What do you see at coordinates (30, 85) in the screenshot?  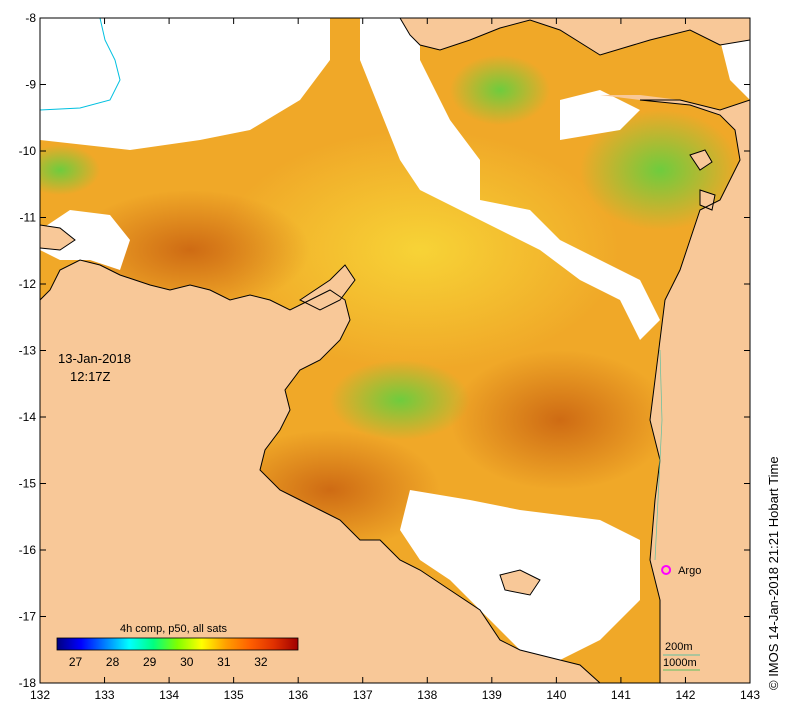 I see `y-tick-label: -9` at bounding box center [30, 85].